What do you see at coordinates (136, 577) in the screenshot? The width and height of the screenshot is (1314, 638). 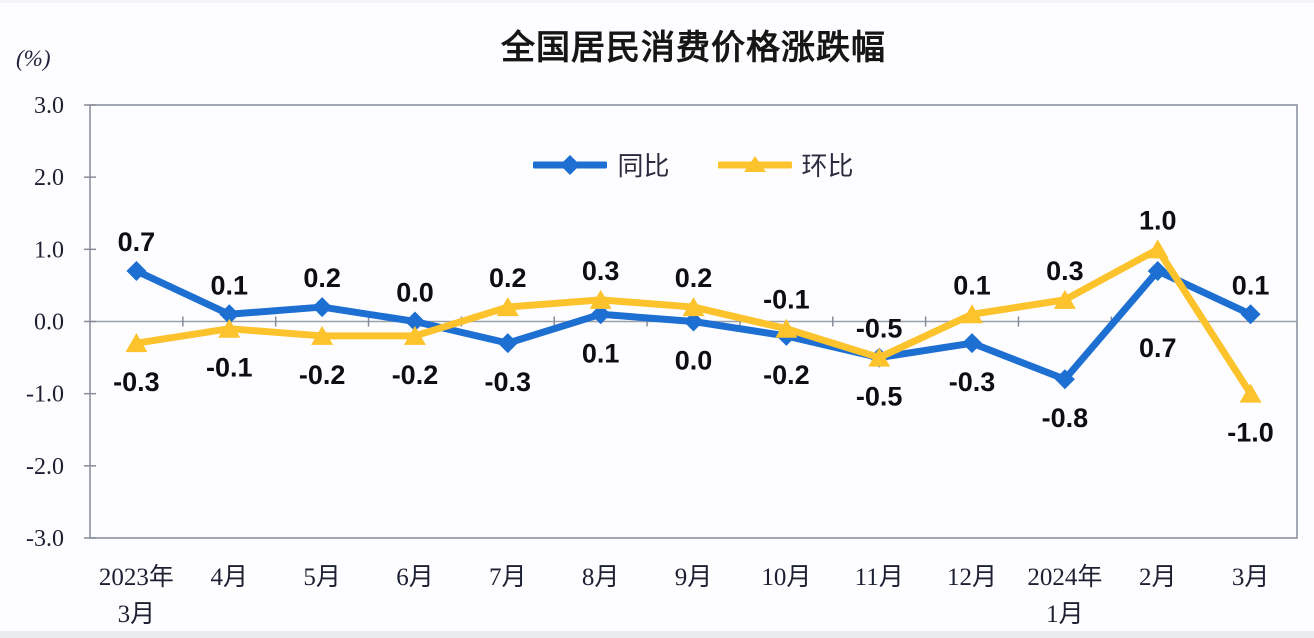 I see `x-axis-label: 2023年` at bounding box center [136, 577].